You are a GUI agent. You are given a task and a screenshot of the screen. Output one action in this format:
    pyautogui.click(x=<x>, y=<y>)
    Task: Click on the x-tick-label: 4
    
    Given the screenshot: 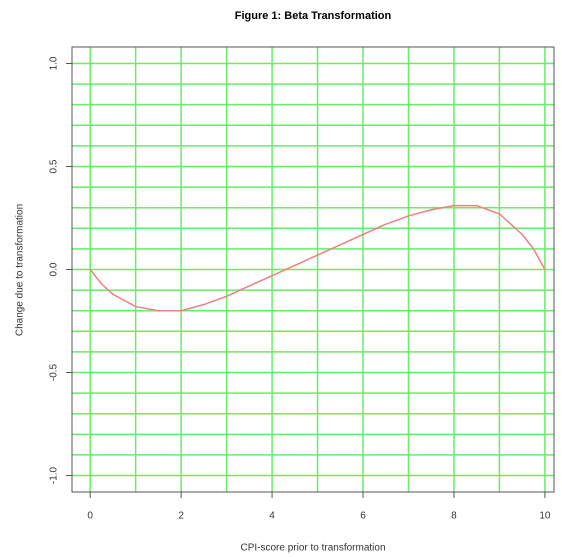 What is the action you would take?
    pyautogui.click(x=272, y=516)
    